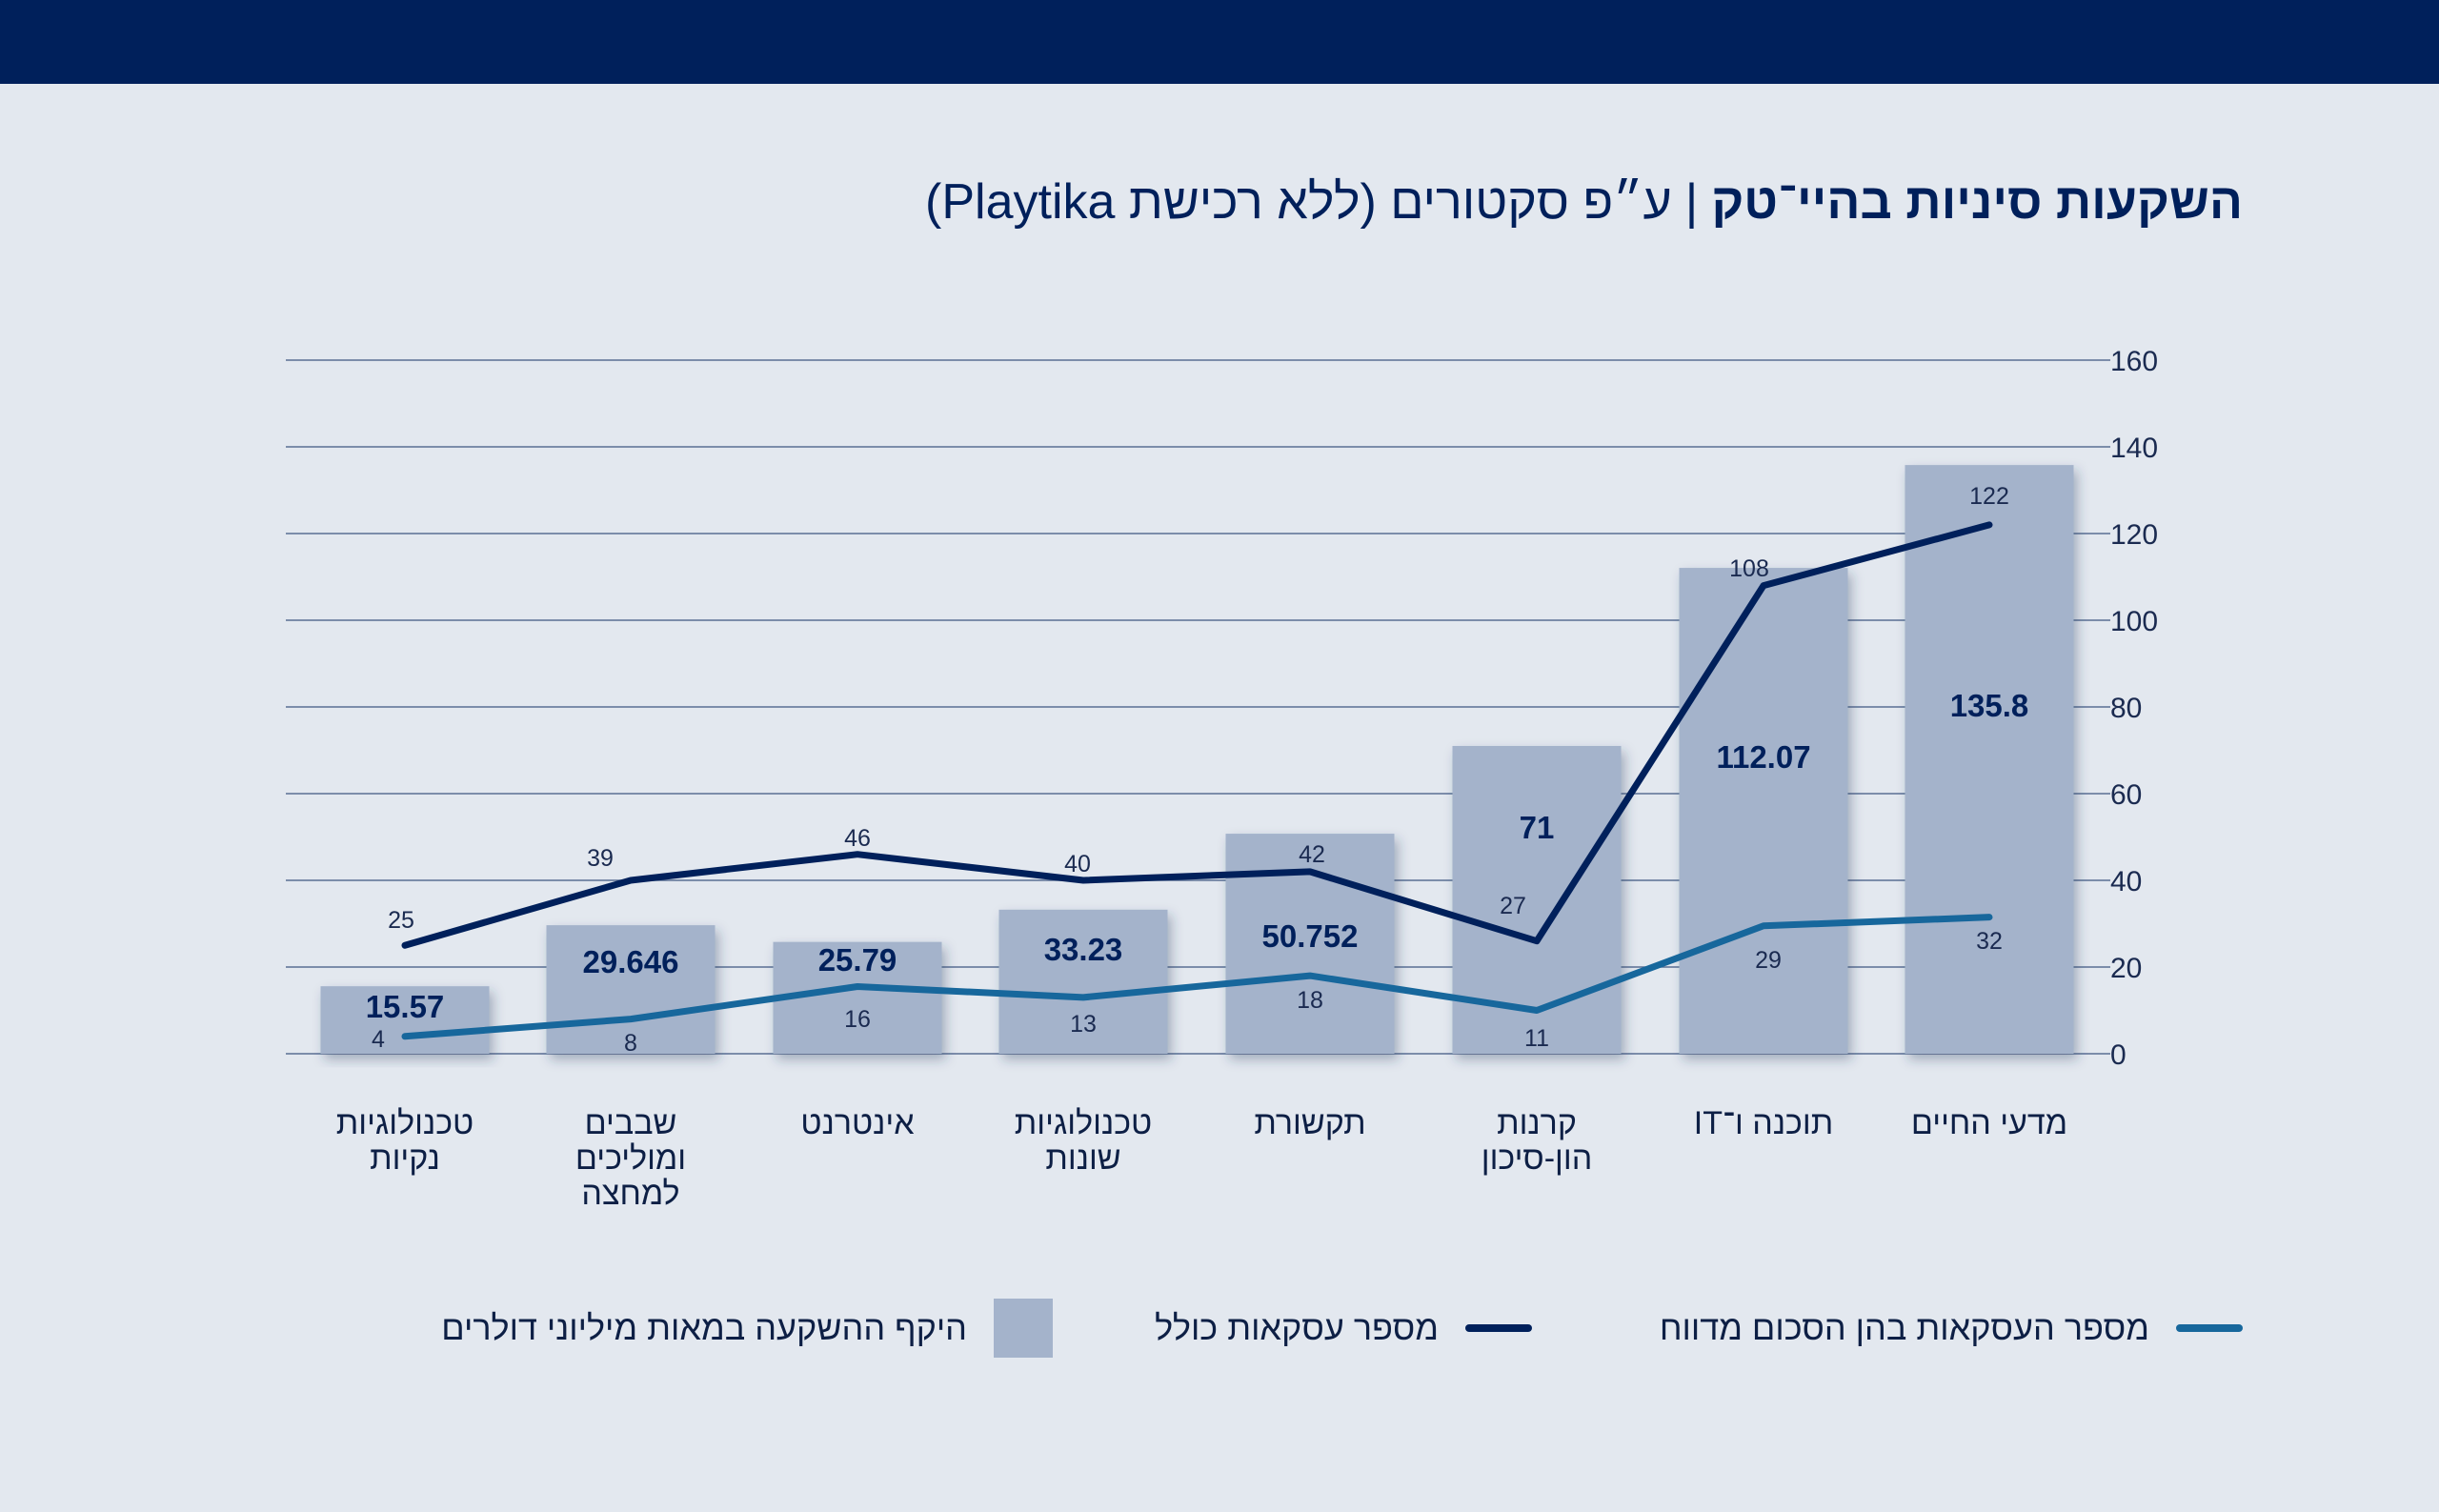  What do you see at coordinates (2126, 969) in the screenshot?
I see `y-tick-label: 20` at bounding box center [2126, 969].